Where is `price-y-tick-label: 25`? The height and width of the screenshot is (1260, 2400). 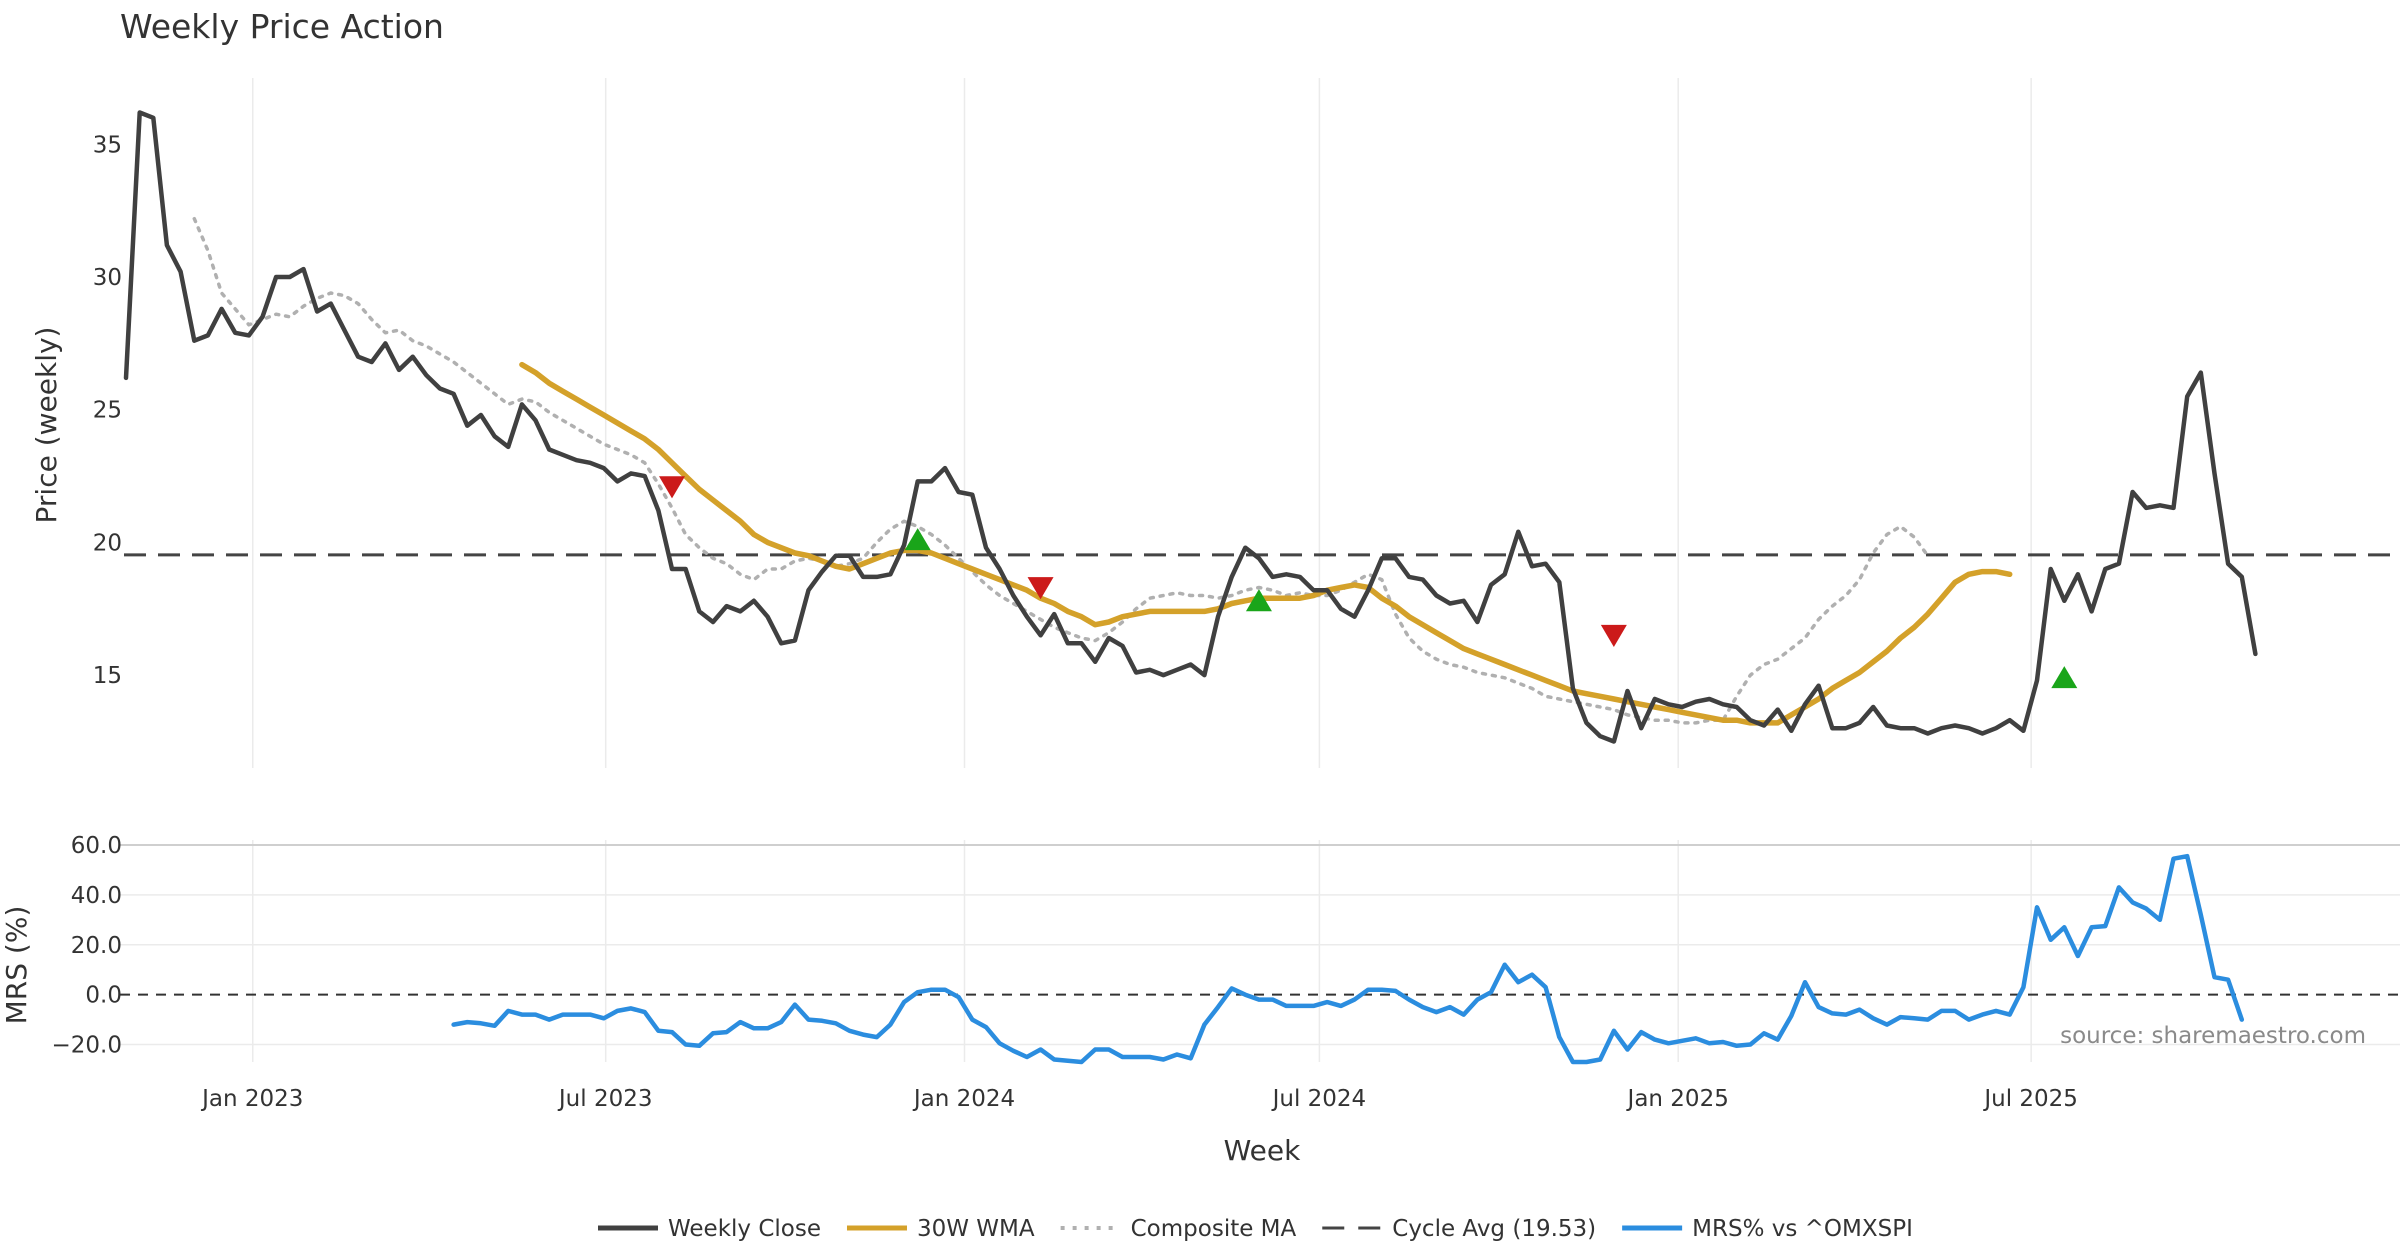 price-y-tick-label: 25 is located at coordinates (107, 411).